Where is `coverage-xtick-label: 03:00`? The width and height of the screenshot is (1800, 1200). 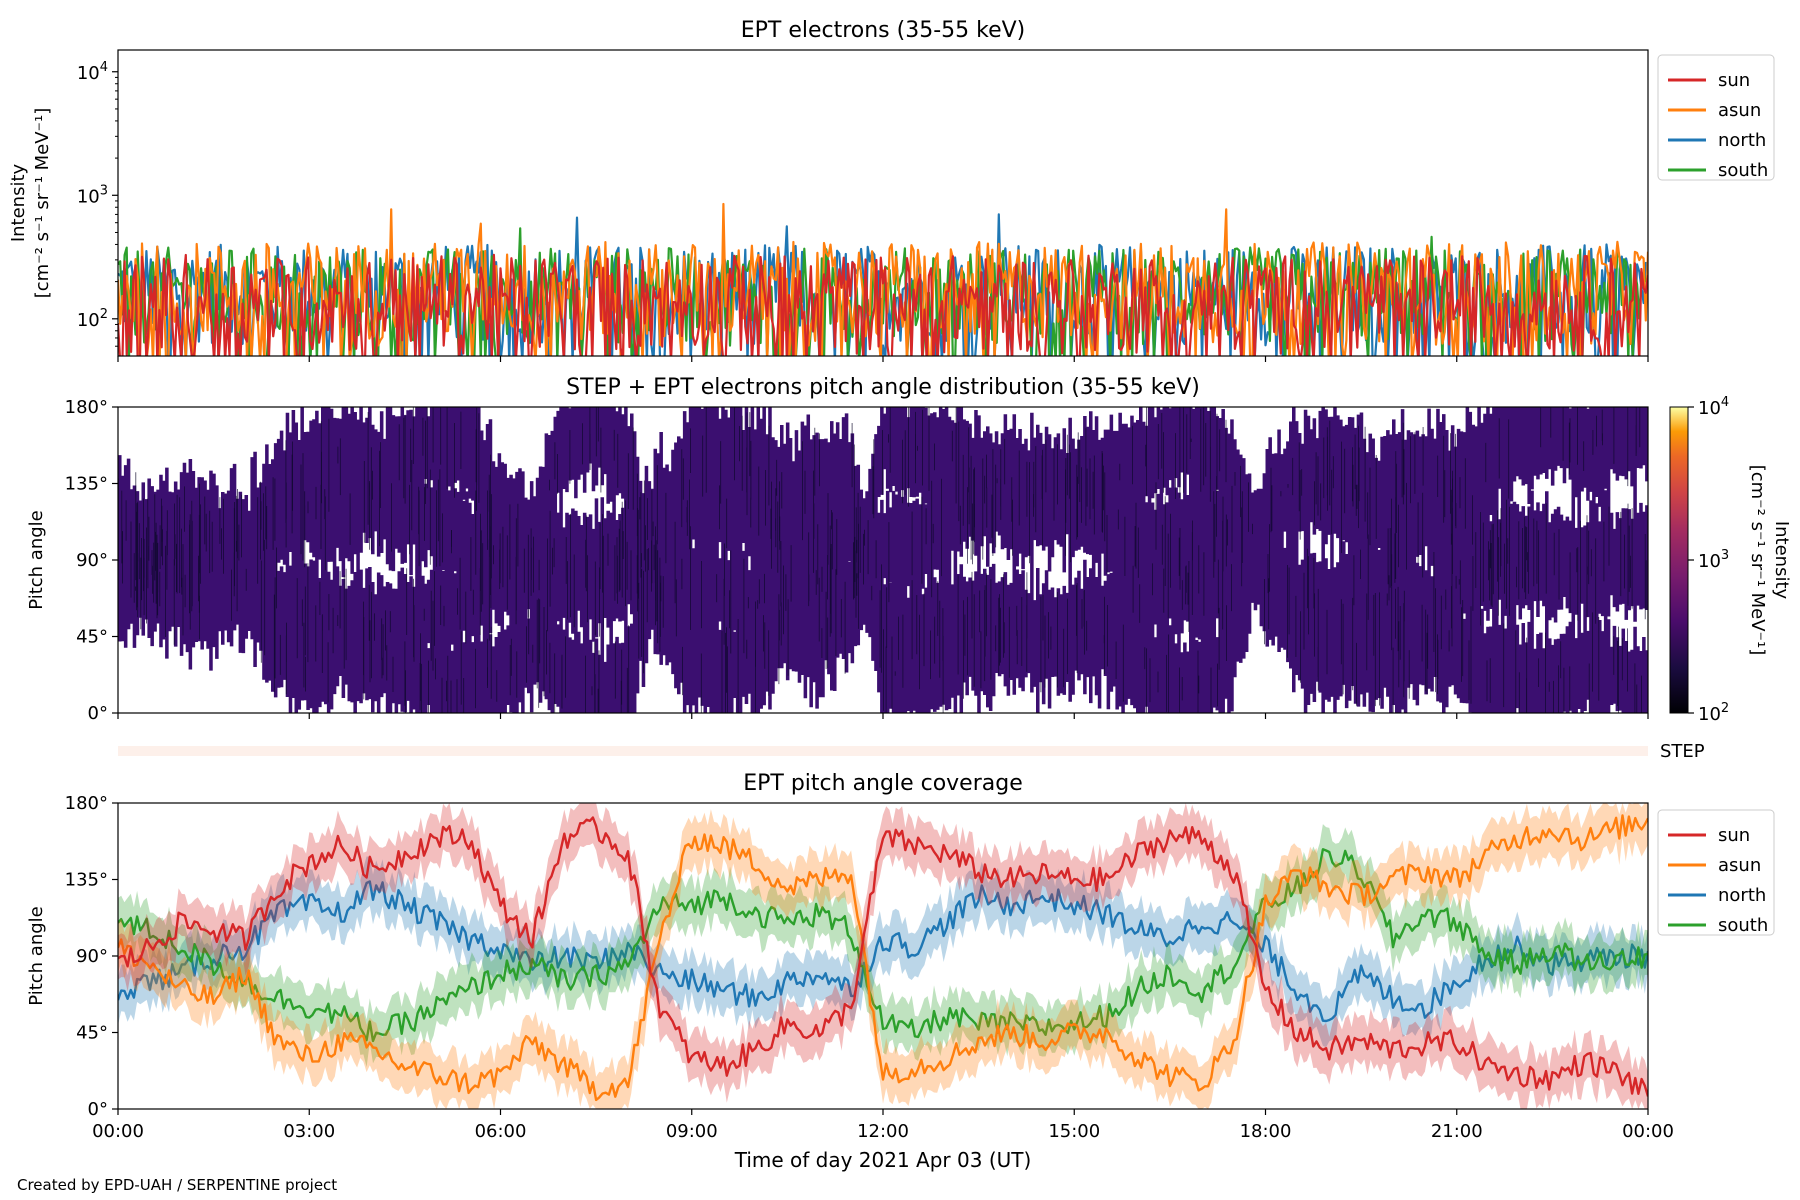 coverage-xtick-label: 03:00 is located at coordinates (309, 1131).